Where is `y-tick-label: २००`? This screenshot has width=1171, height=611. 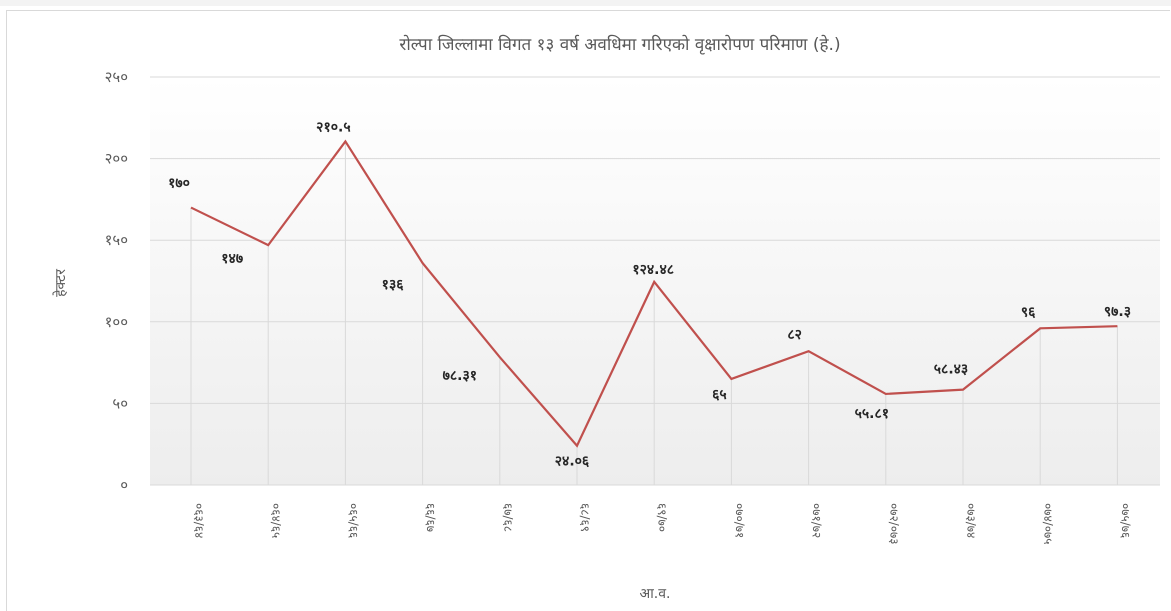 y-tick-label: २०० is located at coordinates (116, 159).